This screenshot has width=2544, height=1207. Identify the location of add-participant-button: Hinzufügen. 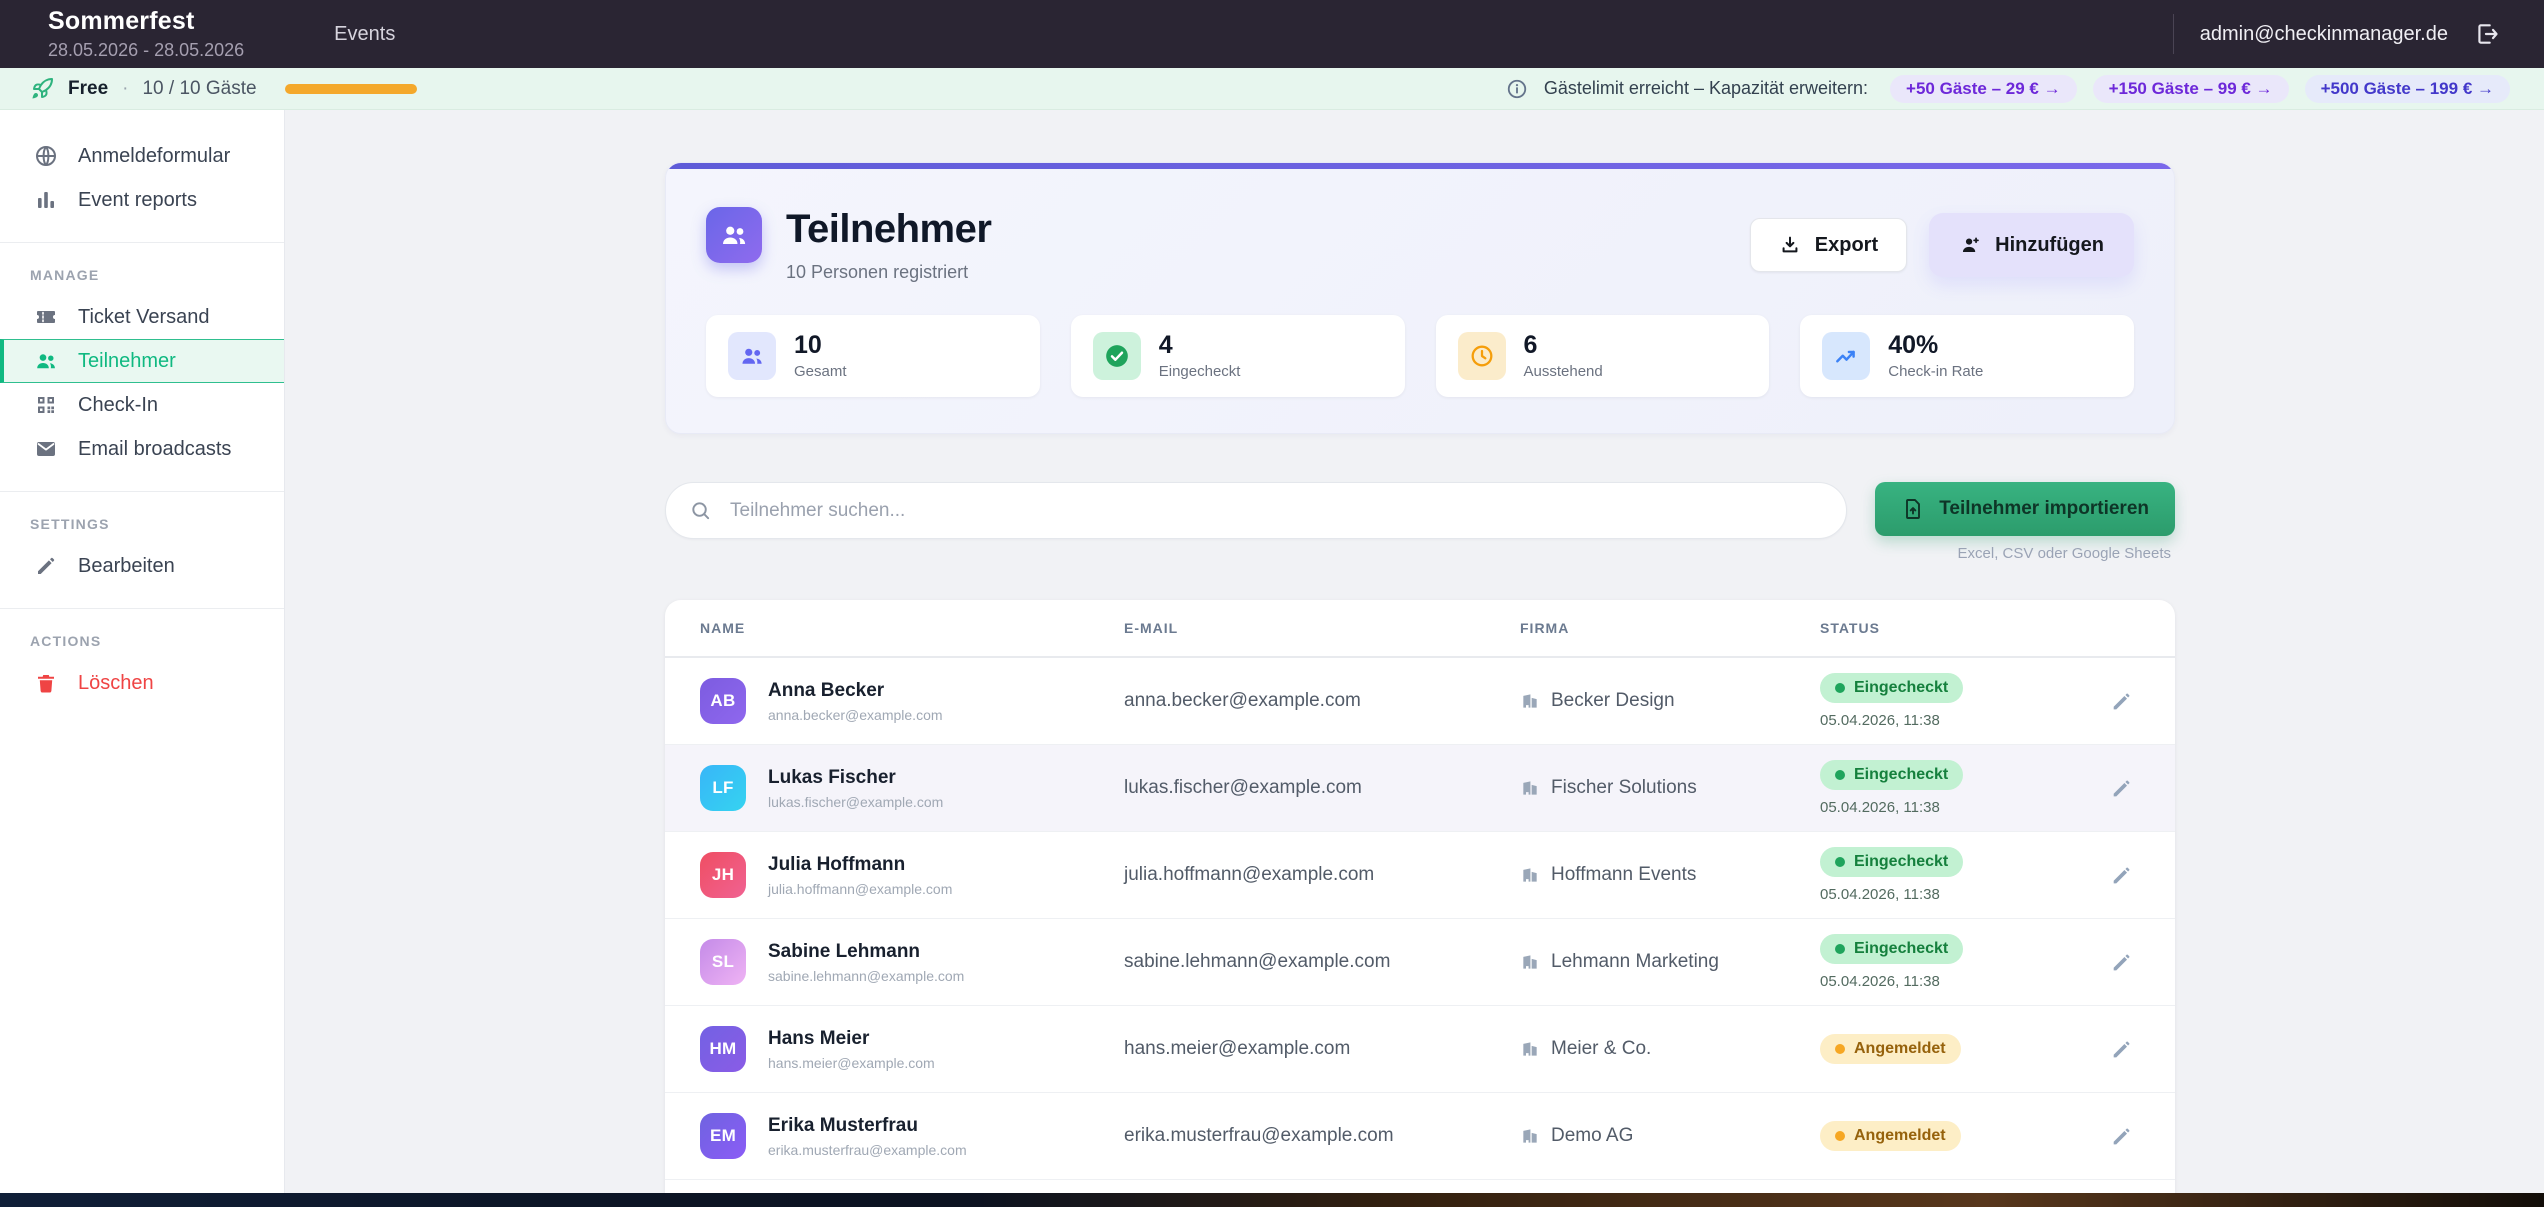
(2031, 245).